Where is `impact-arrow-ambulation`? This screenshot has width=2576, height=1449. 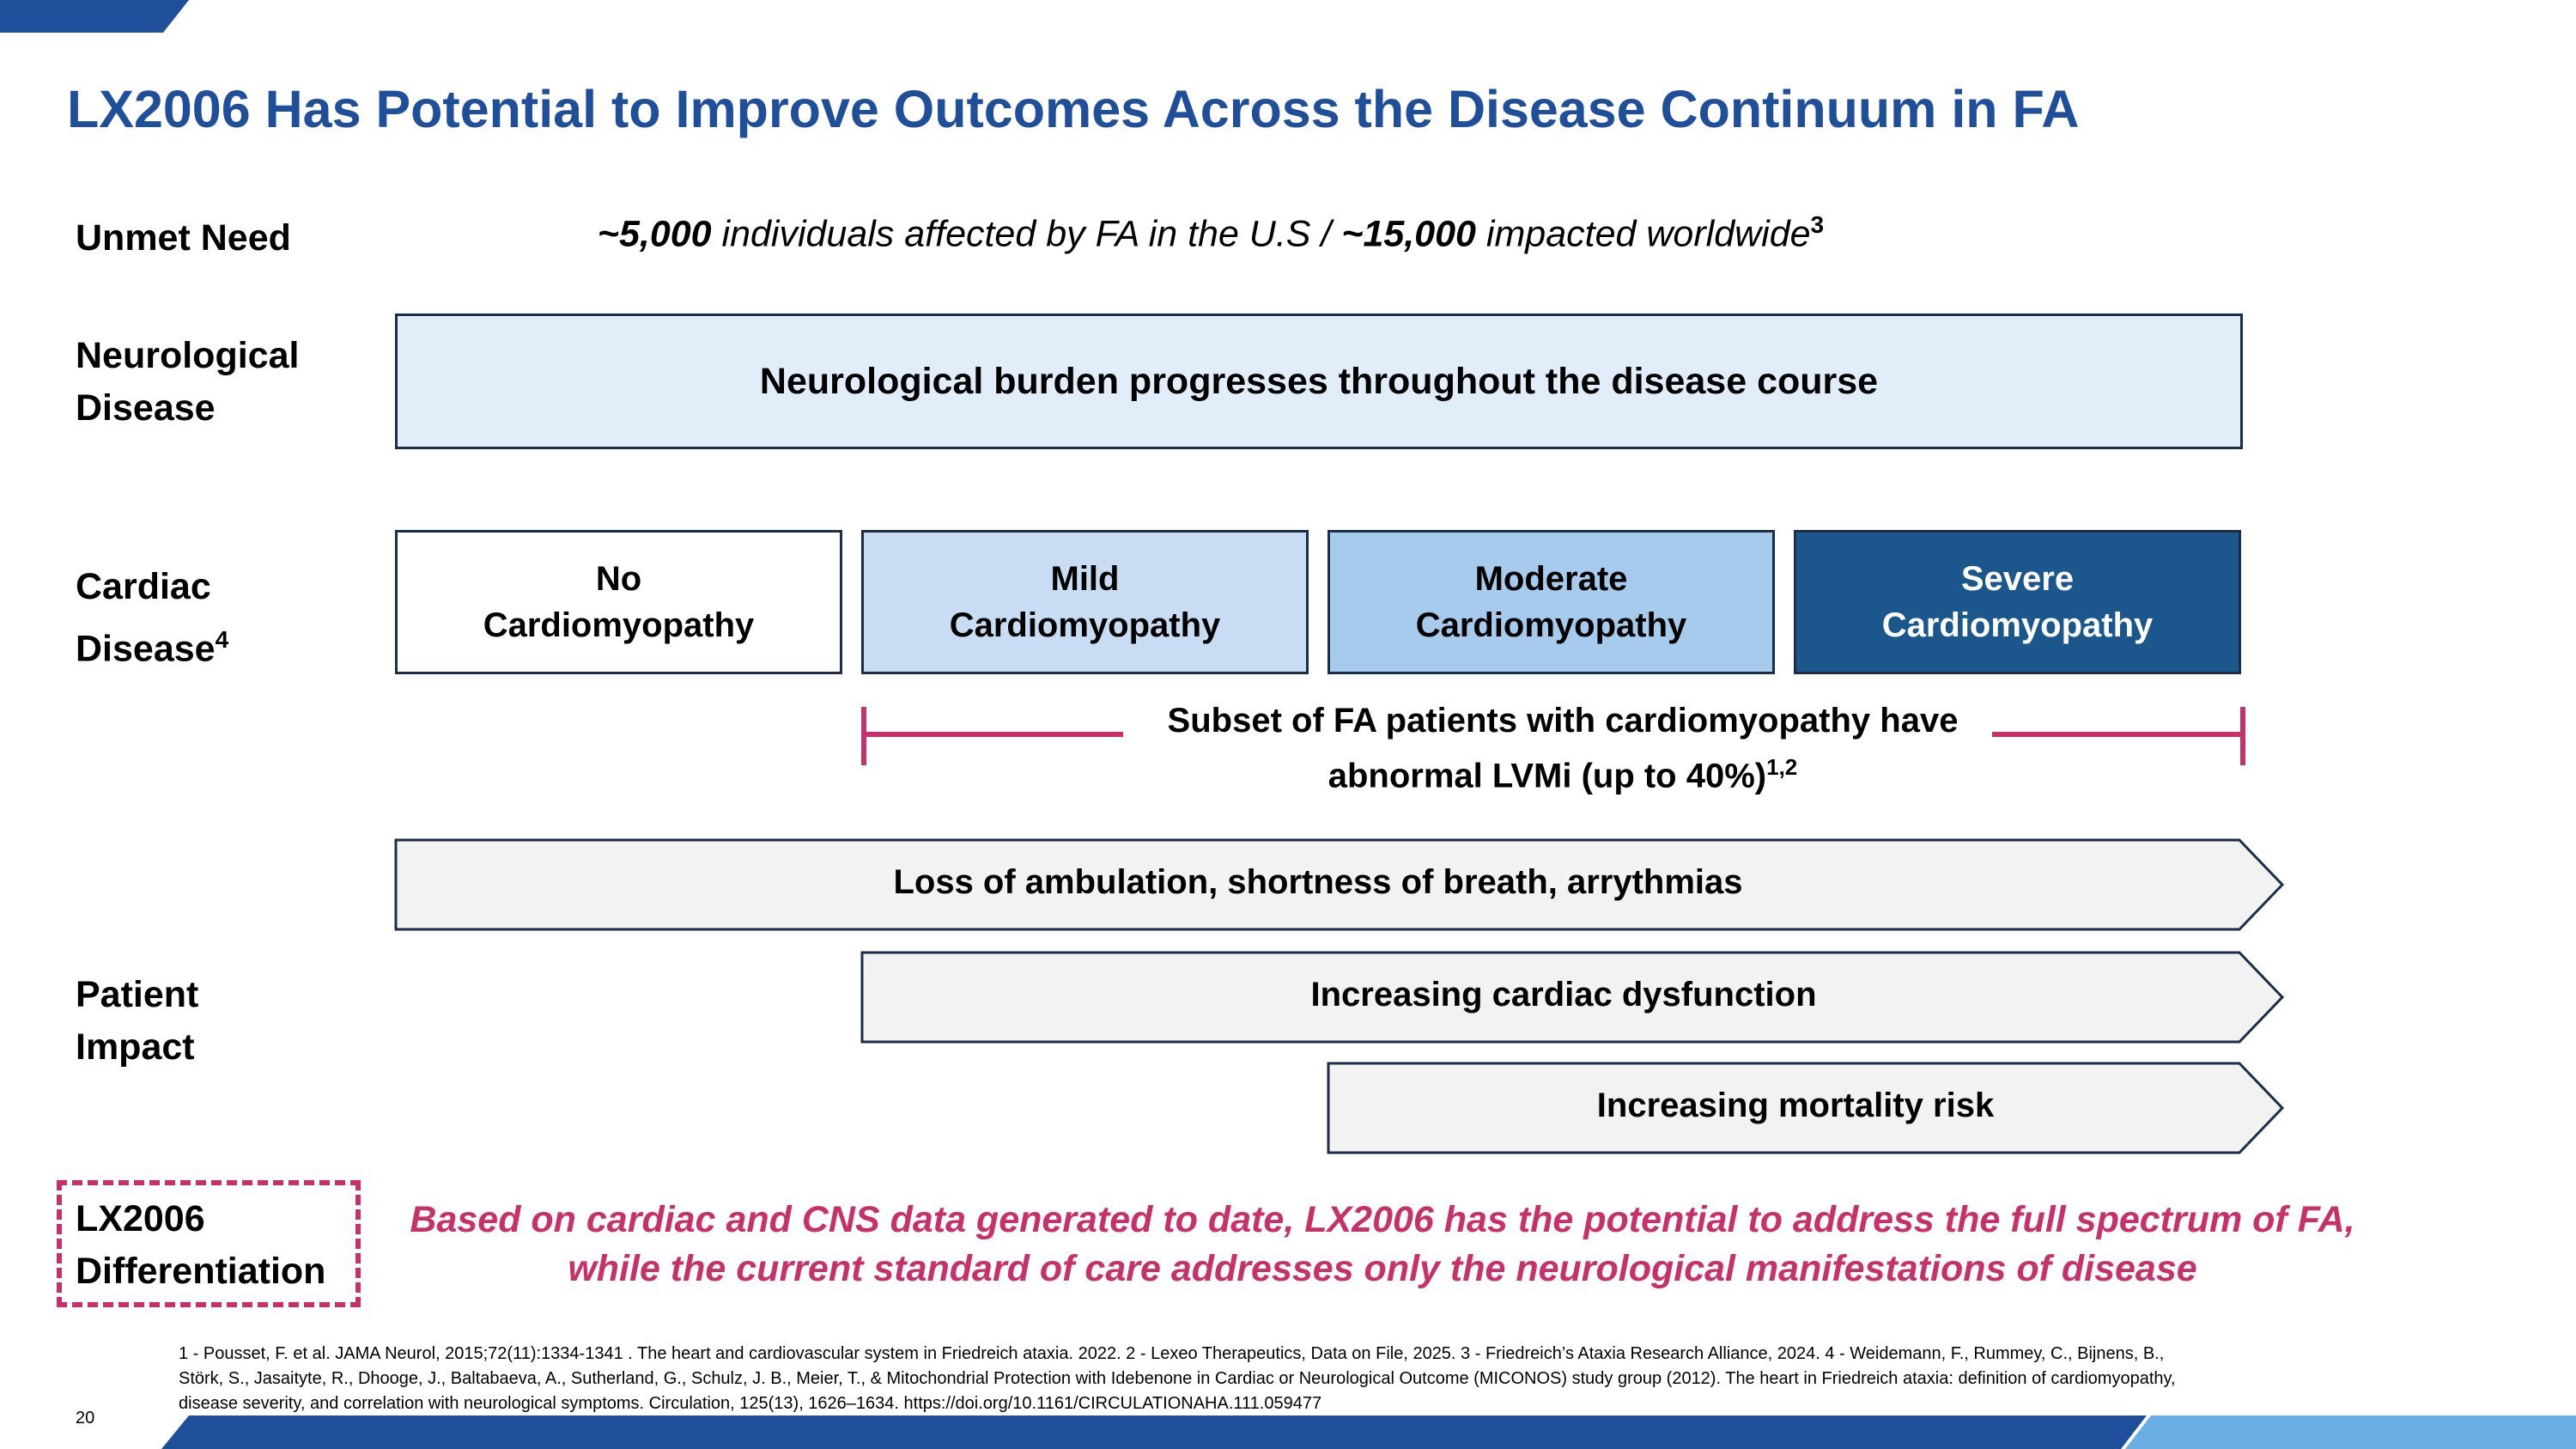 impact-arrow-ambulation is located at coordinates (1339, 884).